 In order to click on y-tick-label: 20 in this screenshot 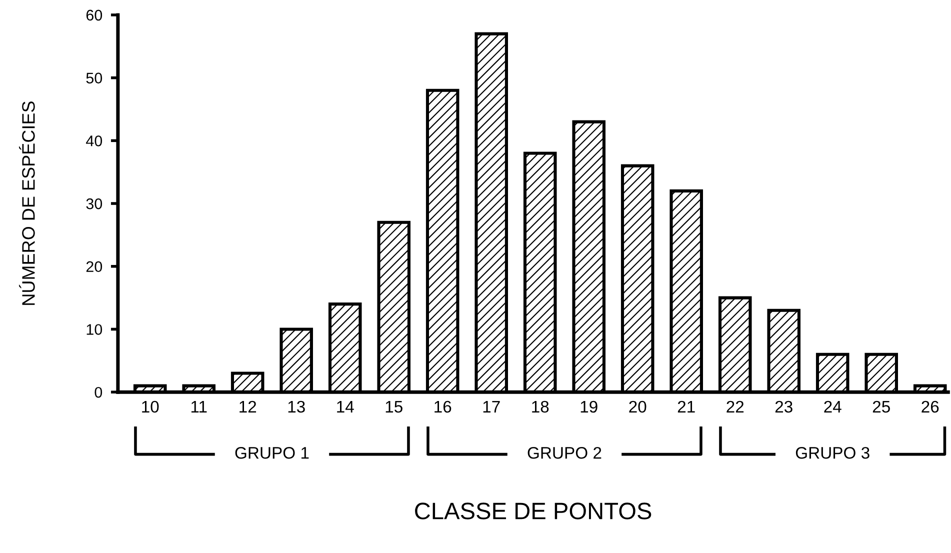, I will do `click(94, 266)`.